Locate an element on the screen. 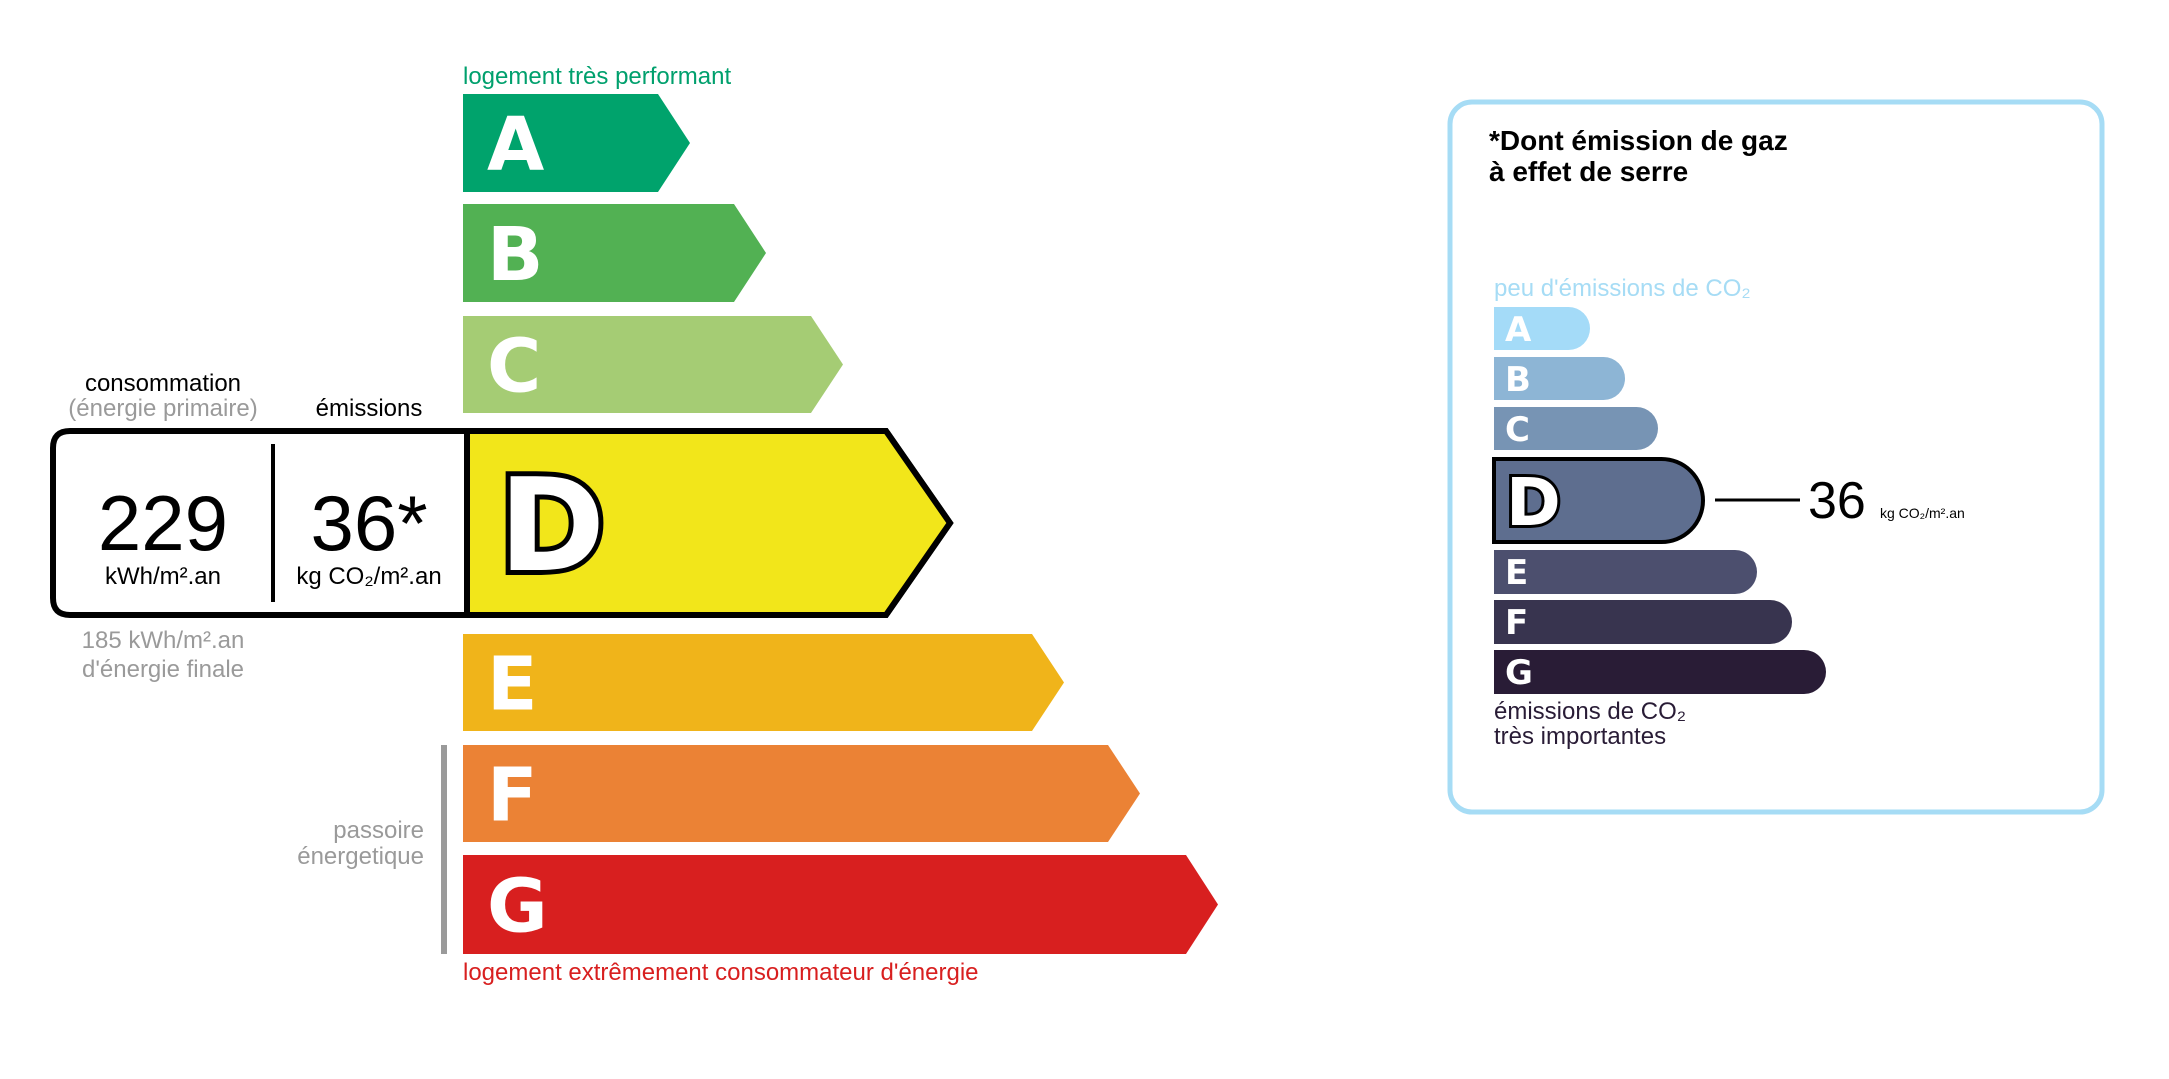  ghg-bottom-label-1: émissions de CO₂ is located at coordinates (1590, 711).